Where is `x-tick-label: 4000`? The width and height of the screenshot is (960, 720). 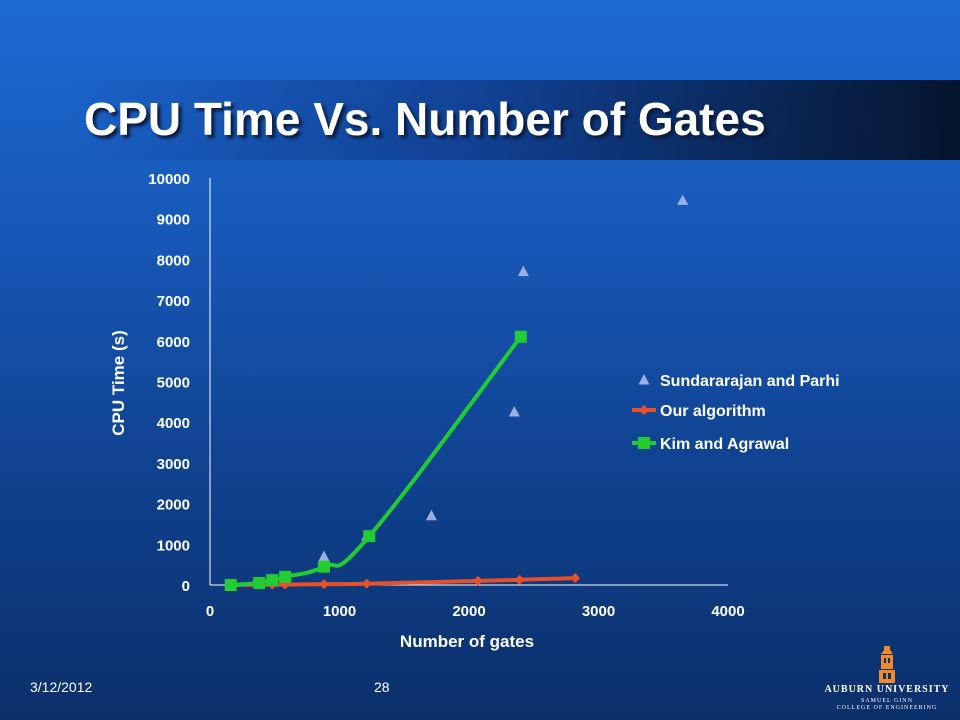 x-tick-label: 4000 is located at coordinates (727, 611).